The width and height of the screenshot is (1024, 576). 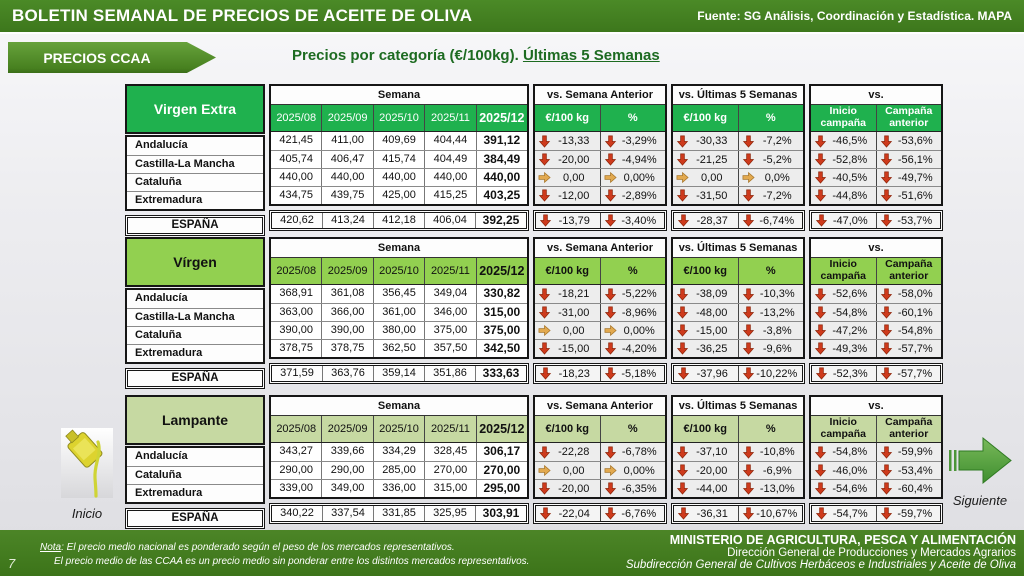 I want to click on price-cell: 336,00, so click(x=398, y=488).